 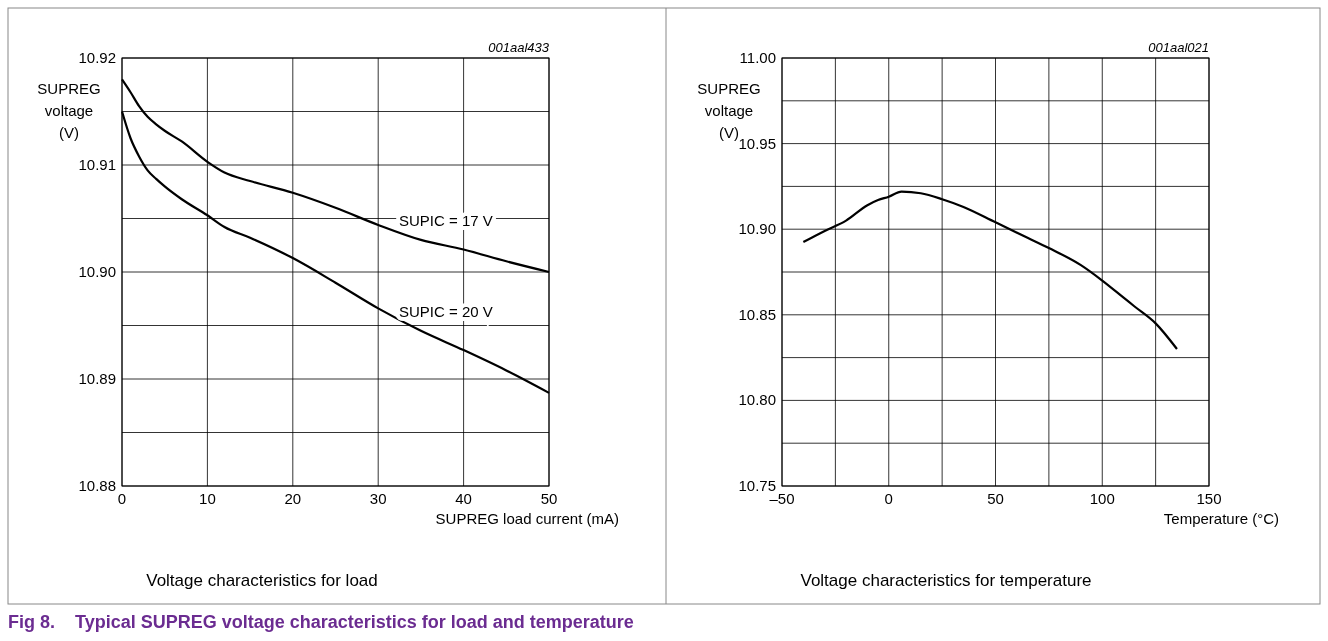 I want to click on x-tick-label: 100, so click(x=1102, y=498).